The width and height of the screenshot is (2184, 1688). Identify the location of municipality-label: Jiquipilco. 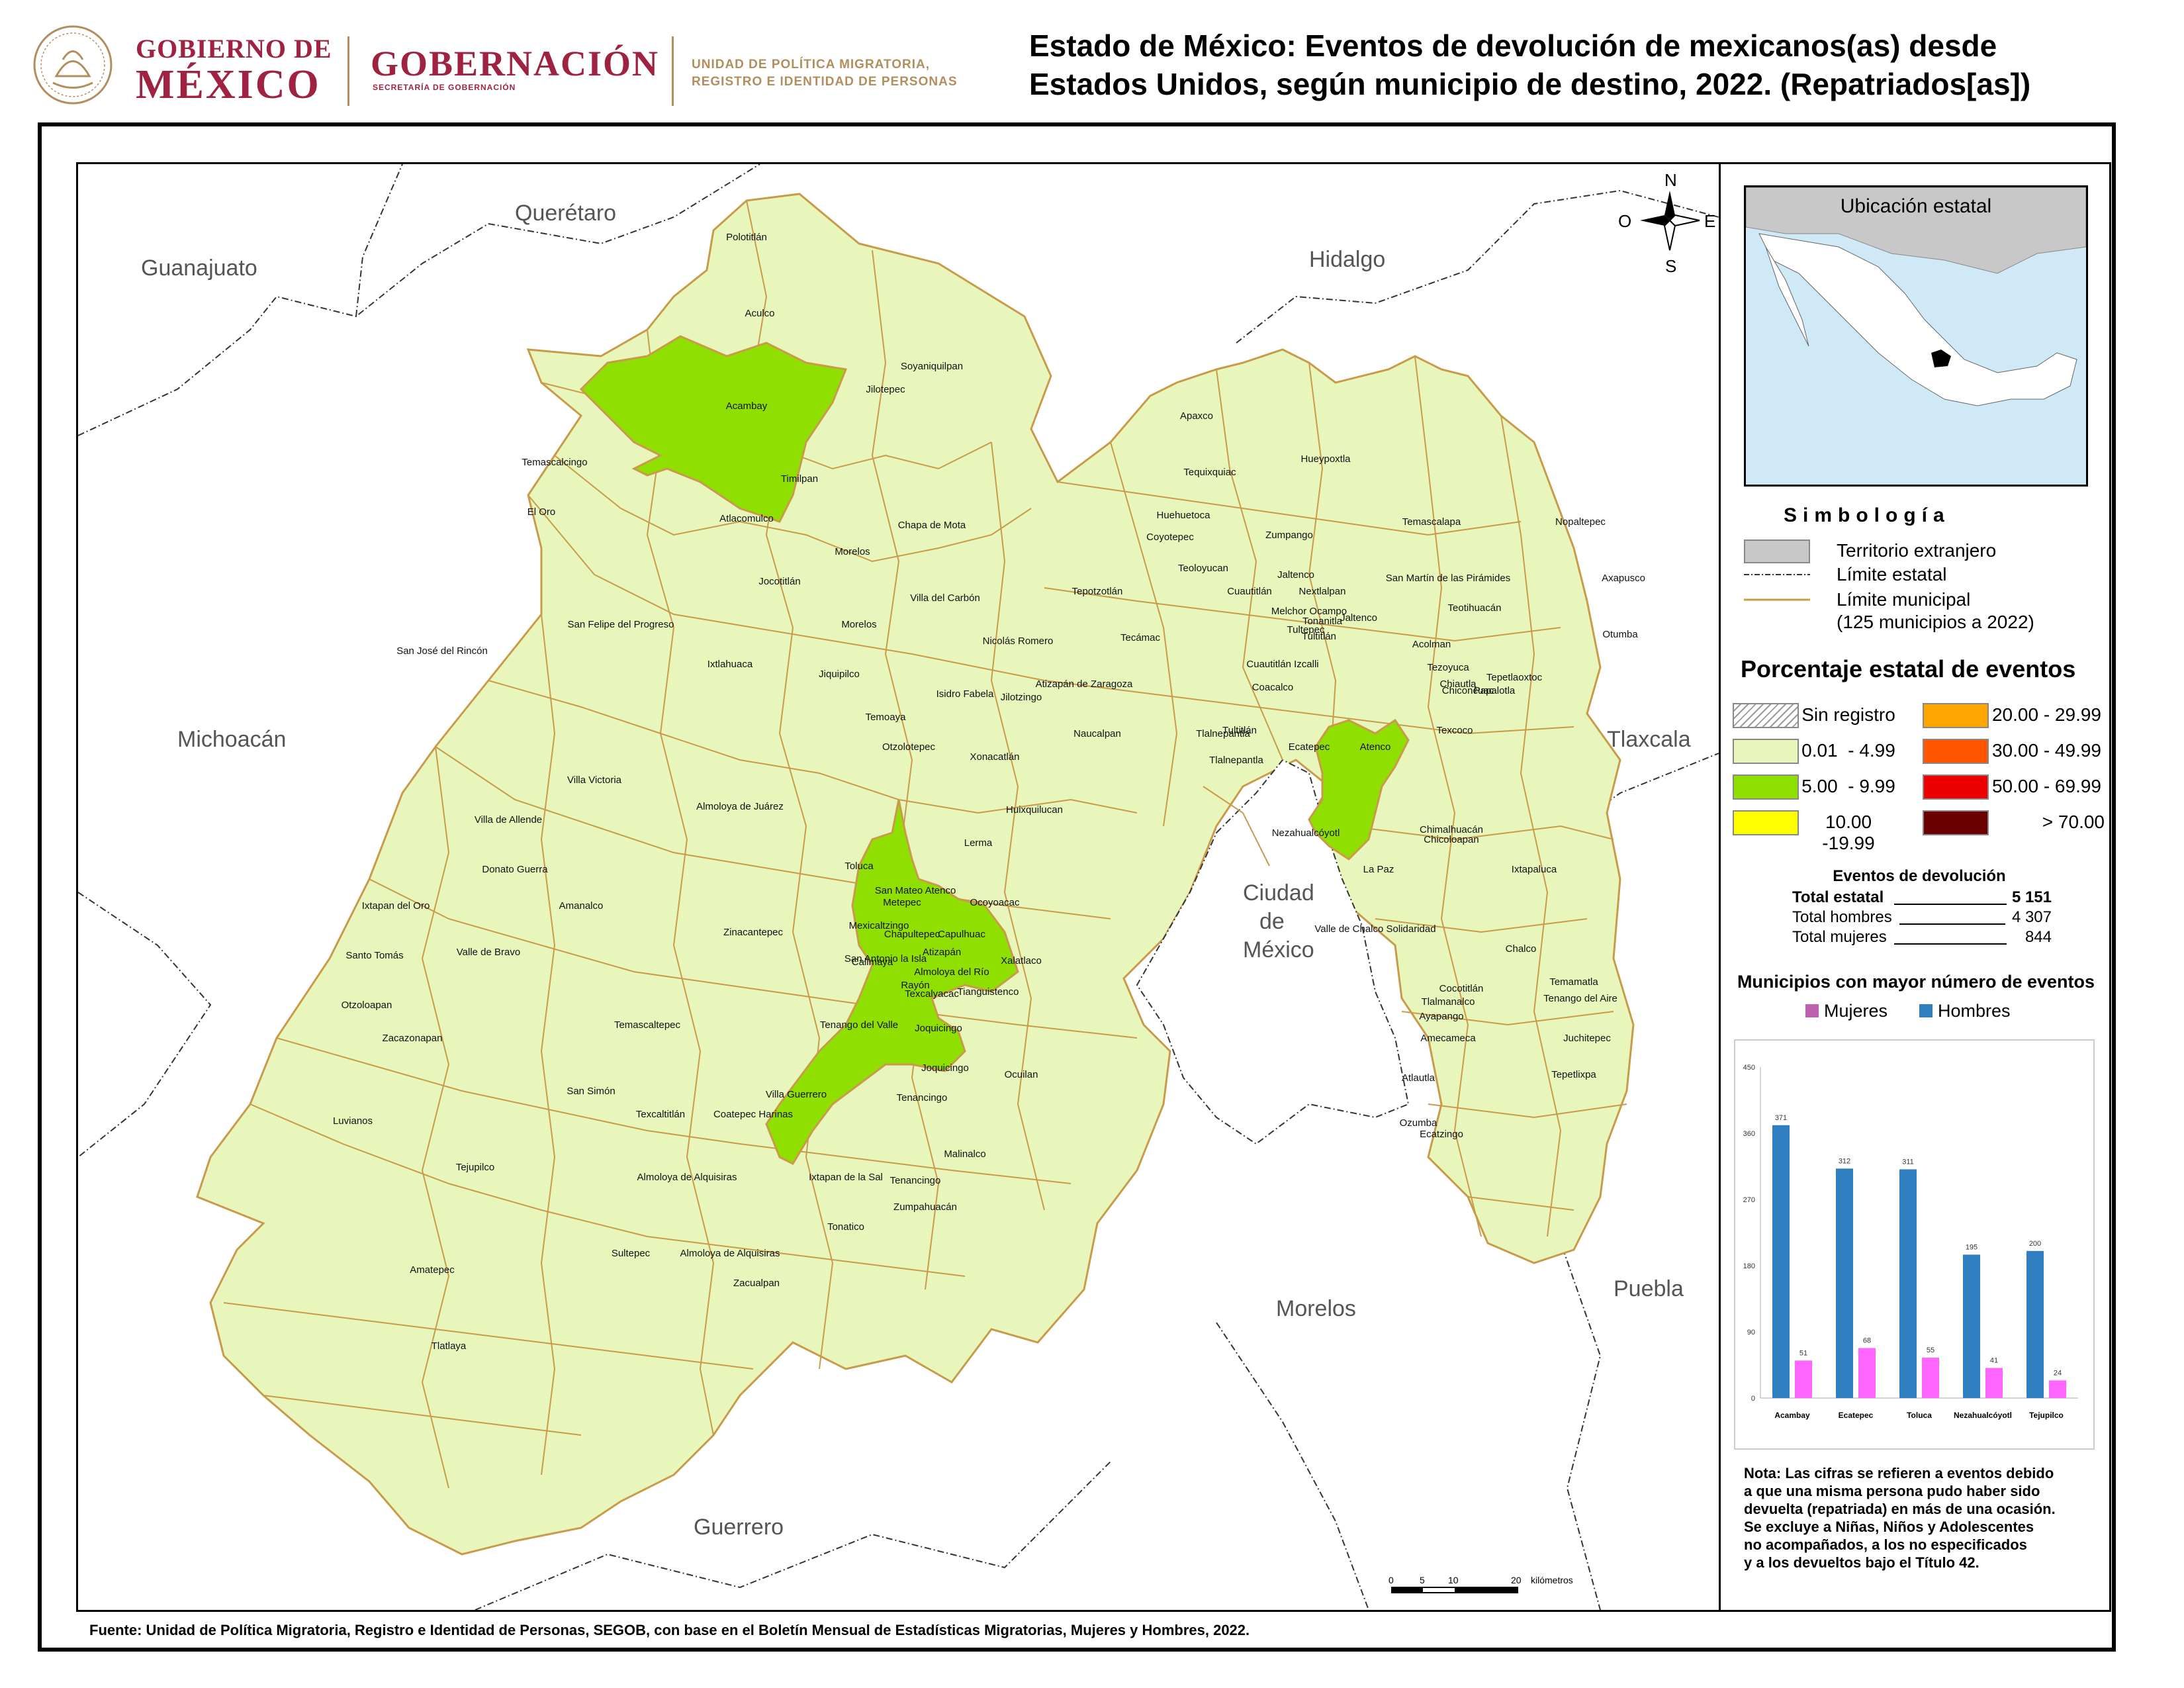
(839, 674).